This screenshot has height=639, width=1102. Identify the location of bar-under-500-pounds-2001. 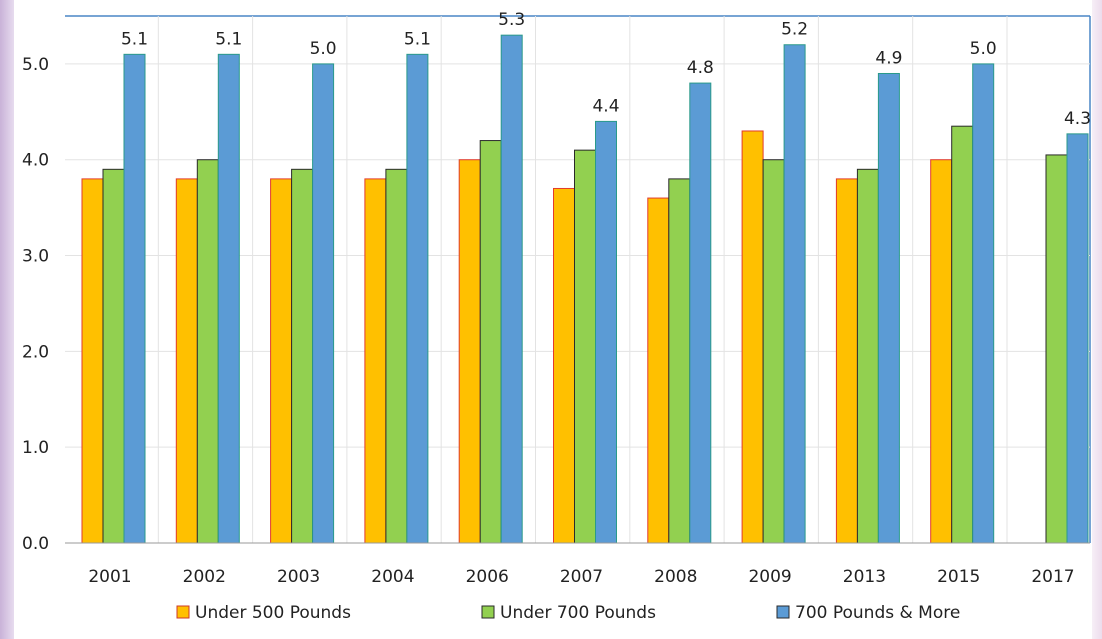
(92, 361).